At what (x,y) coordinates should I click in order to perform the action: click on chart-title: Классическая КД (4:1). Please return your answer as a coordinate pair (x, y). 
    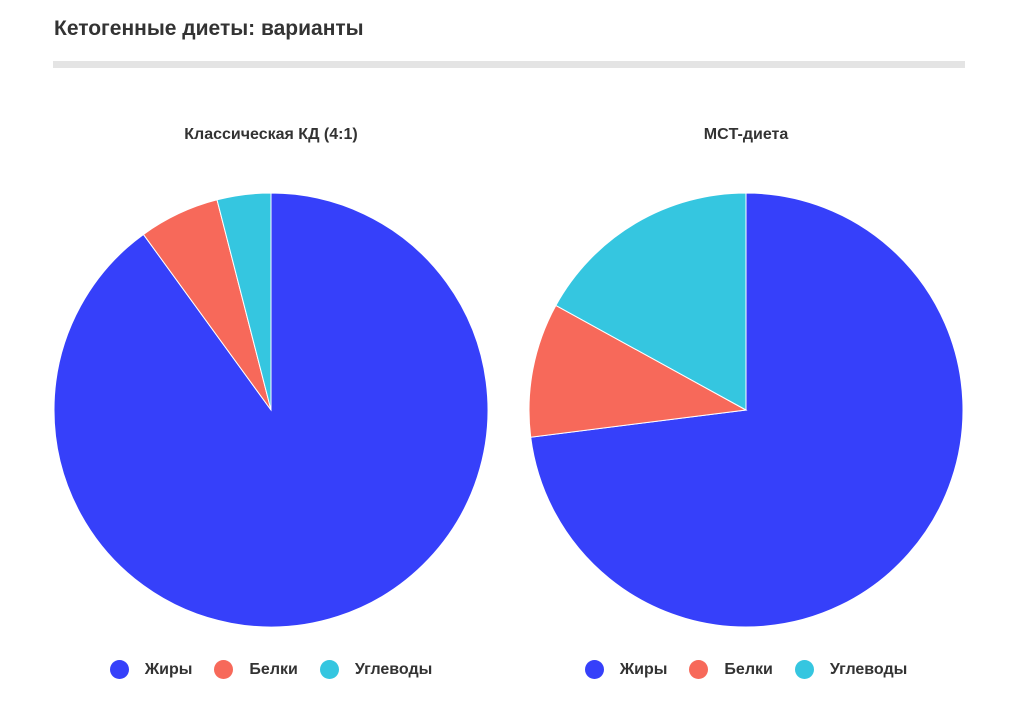
    Looking at the image, I should click on (271, 134).